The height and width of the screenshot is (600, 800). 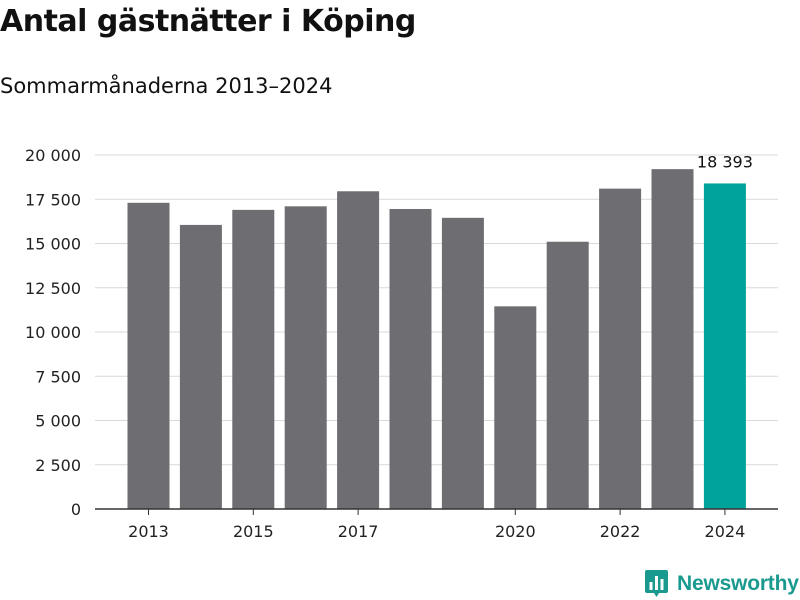 What do you see at coordinates (725, 531) in the screenshot?
I see `x-tick-label: 2024` at bounding box center [725, 531].